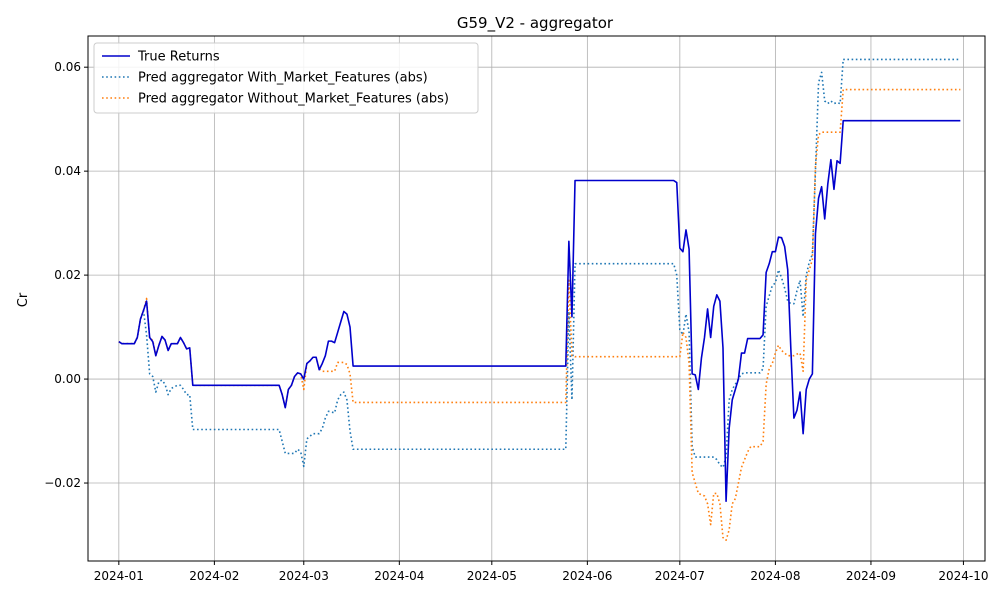  What do you see at coordinates (963, 576) in the screenshot?
I see `x-tick-label: 2024-10` at bounding box center [963, 576].